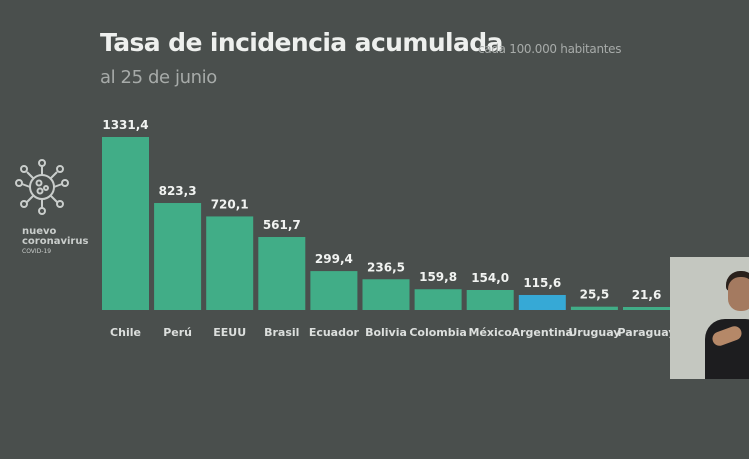 This screenshot has height=459, width=749. I want to click on bar-uruguay, so click(594, 308).